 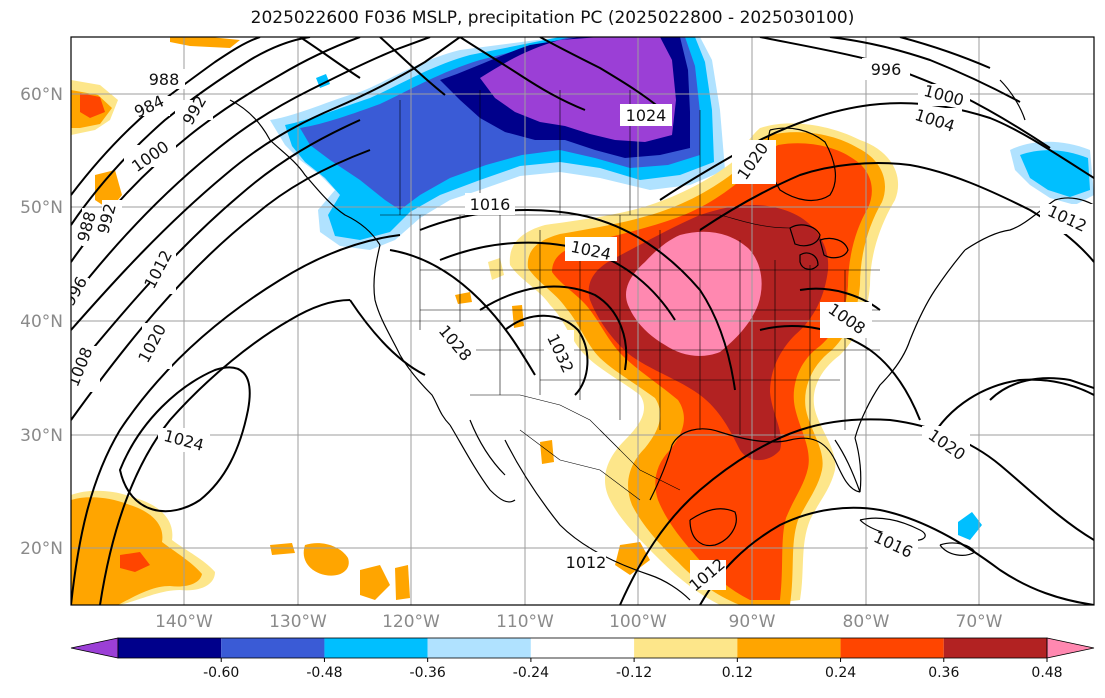 What do you see at coordinates (94, 648) in the screenshot?
I see `colorbar-extend-low` at bounding box center [94, 648].